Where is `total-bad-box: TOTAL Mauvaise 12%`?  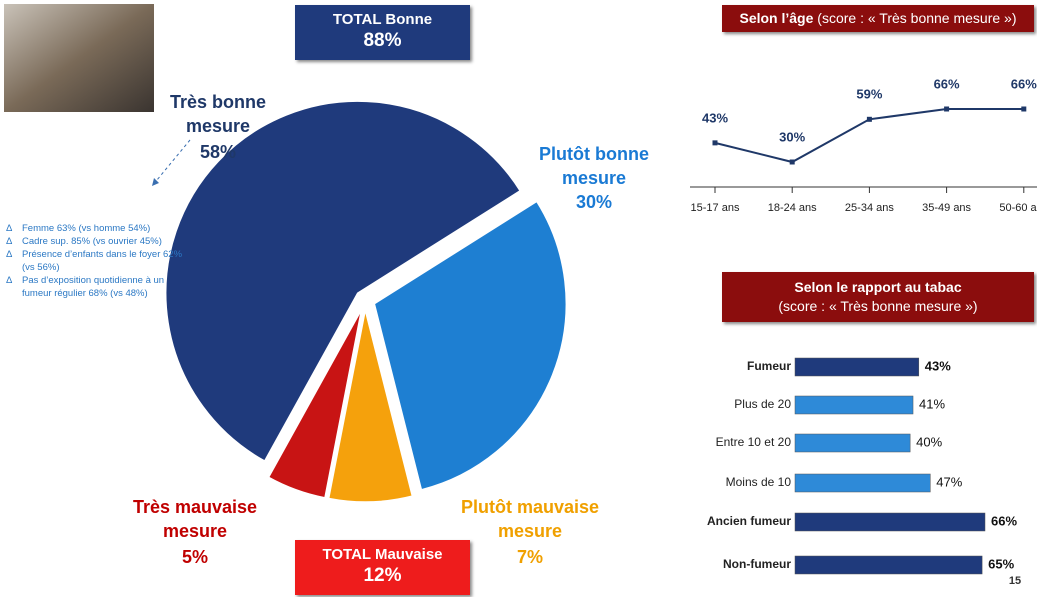
total-bad-box: TOTAL Mauvaise 12% is located at coordinates (382, 567).